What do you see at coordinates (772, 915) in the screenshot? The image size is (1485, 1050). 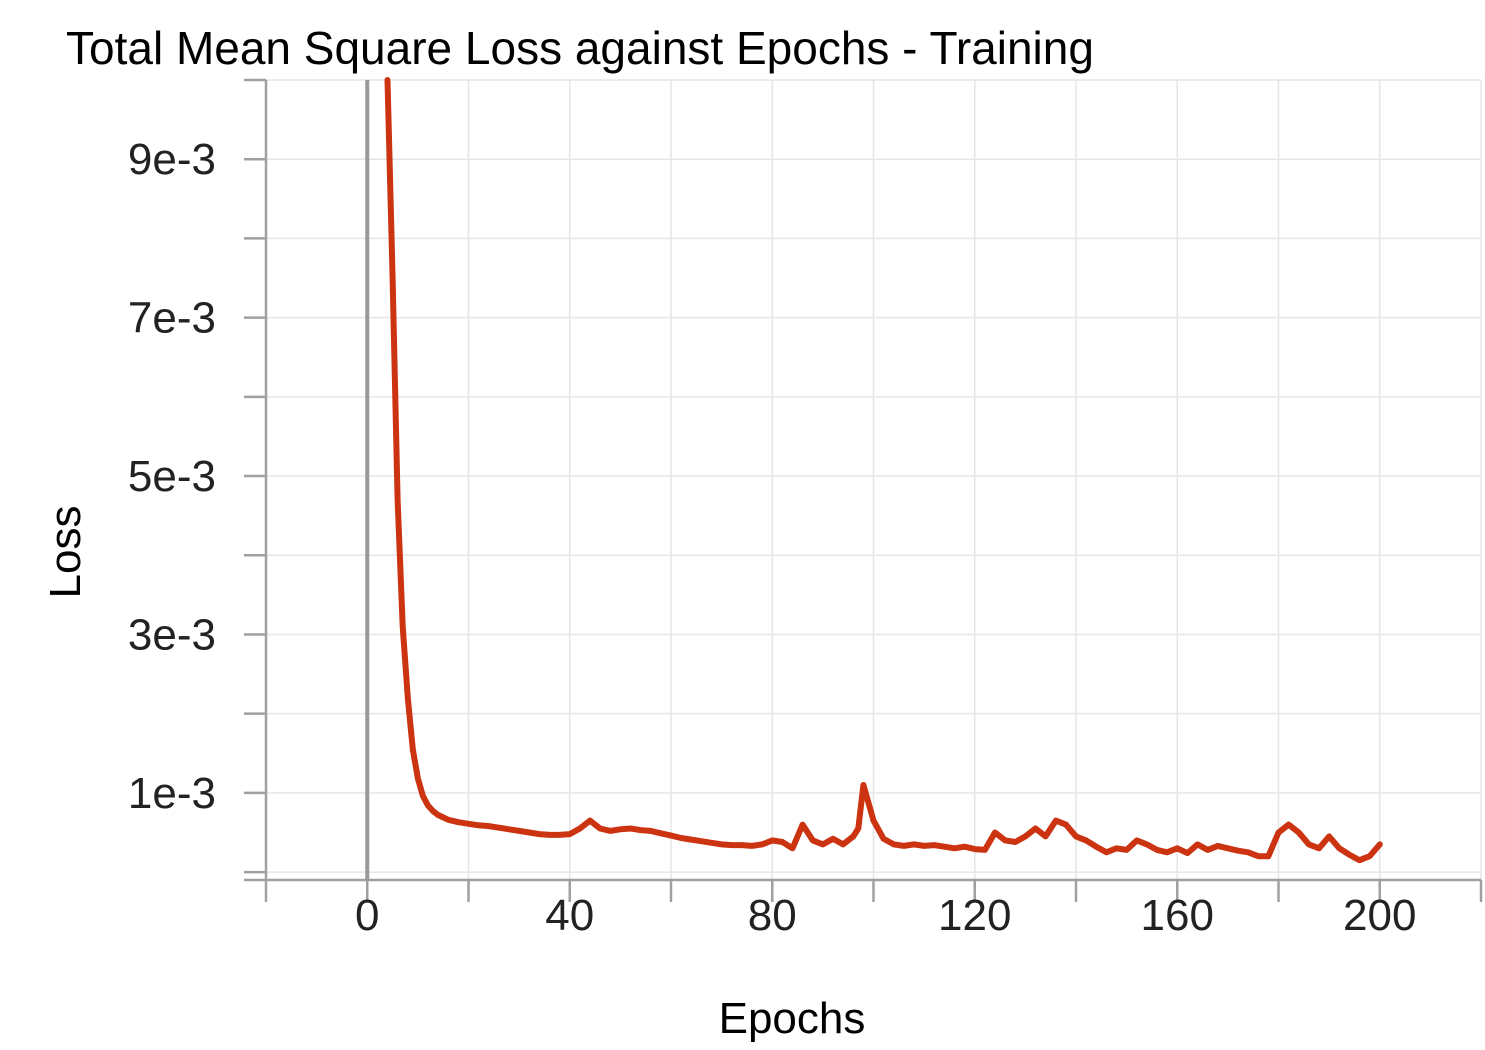 I see `x-tick-label: 80` at bounding box center [772, 915].